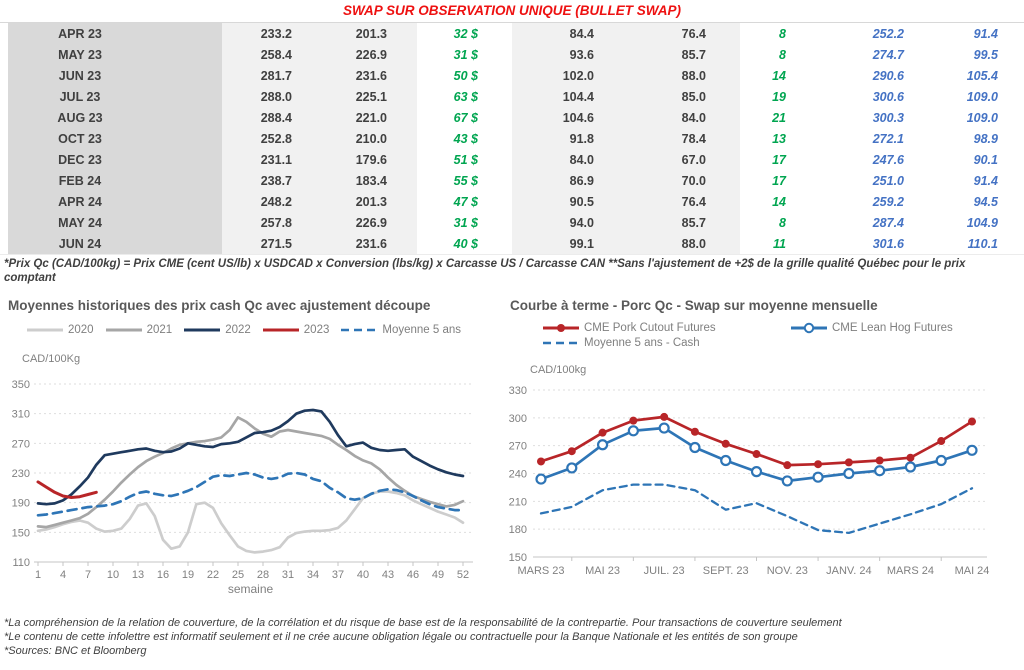 This screenshot has height=670, width=1024. What do you see at coordinates (271, 243) in the screenshot?
I see `table-cell: 271.5` at bounding box center [271, 243].